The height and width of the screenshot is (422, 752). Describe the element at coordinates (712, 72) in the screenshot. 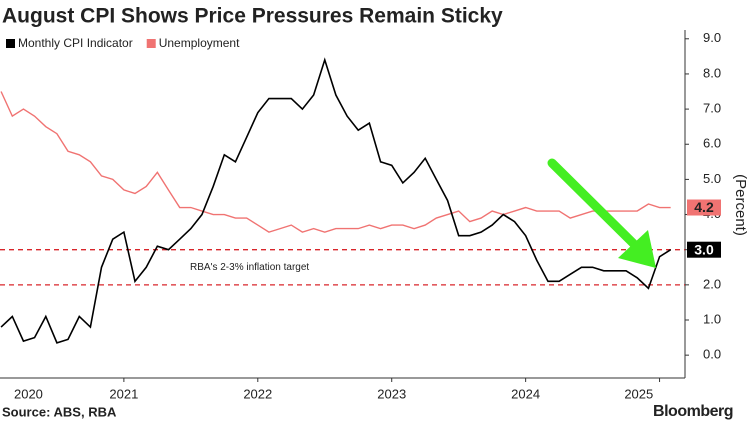

I see `y-tick-label: 8.0` at that location.